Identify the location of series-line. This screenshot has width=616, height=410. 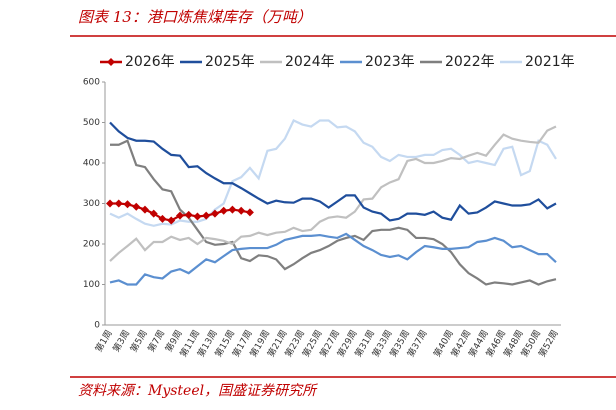
(333, 259).